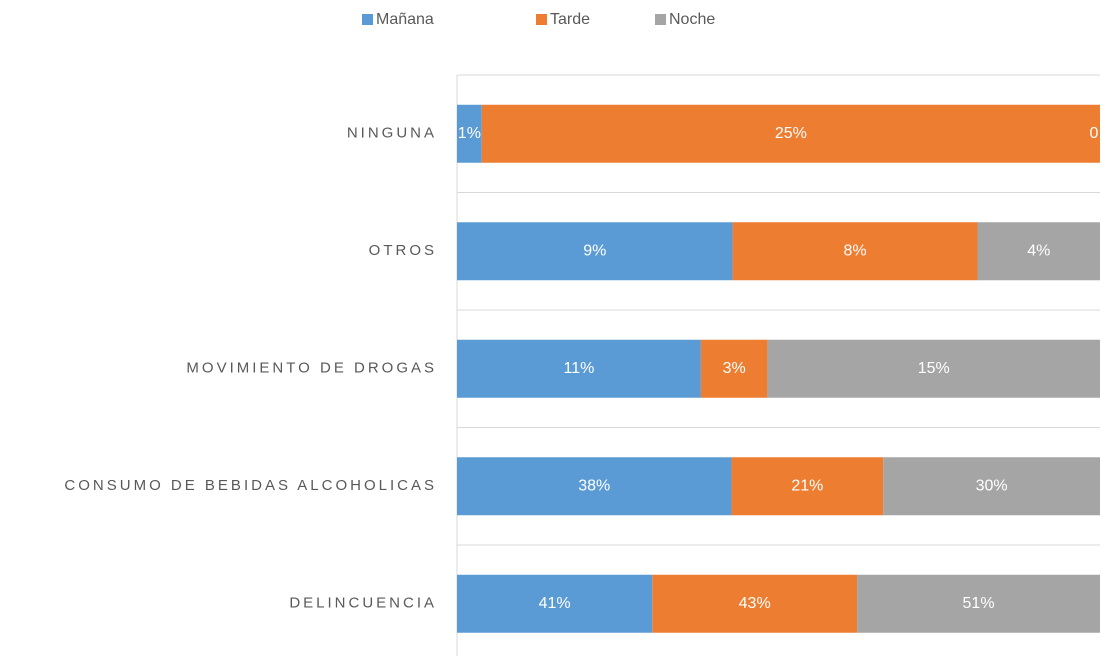 The image size is (1102, 656). I want to click on value-label: 38%, so click(594, 485).